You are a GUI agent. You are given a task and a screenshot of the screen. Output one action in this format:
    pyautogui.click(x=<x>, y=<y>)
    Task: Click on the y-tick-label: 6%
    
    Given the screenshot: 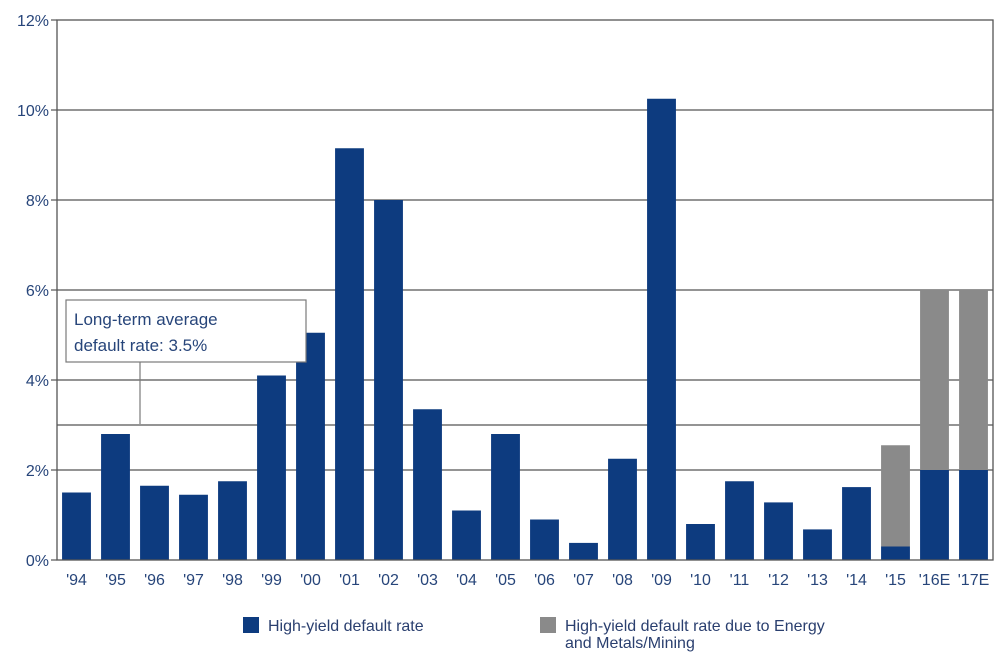 What is the action you would take?
    pyautogui.click(x=37, y=291)
    